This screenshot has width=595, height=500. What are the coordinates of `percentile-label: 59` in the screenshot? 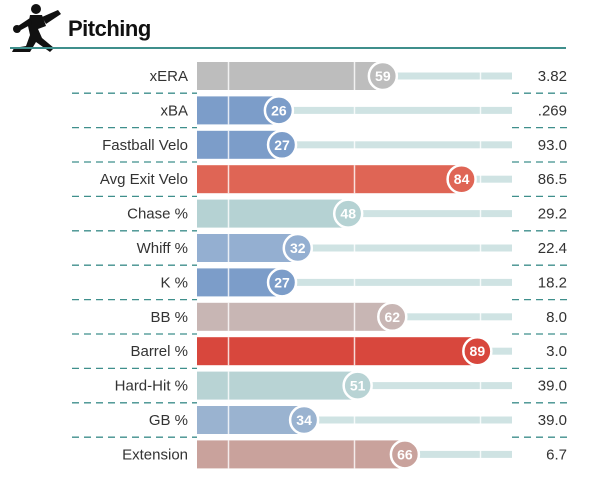 It's located at (383, 76).